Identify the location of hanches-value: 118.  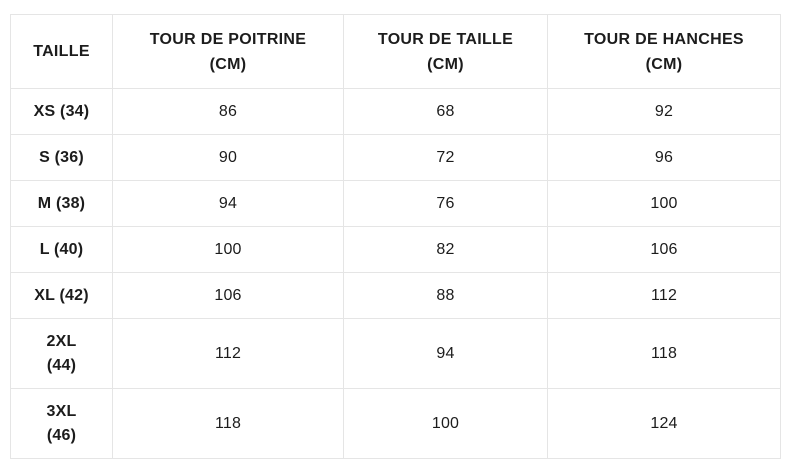
(664, 353).